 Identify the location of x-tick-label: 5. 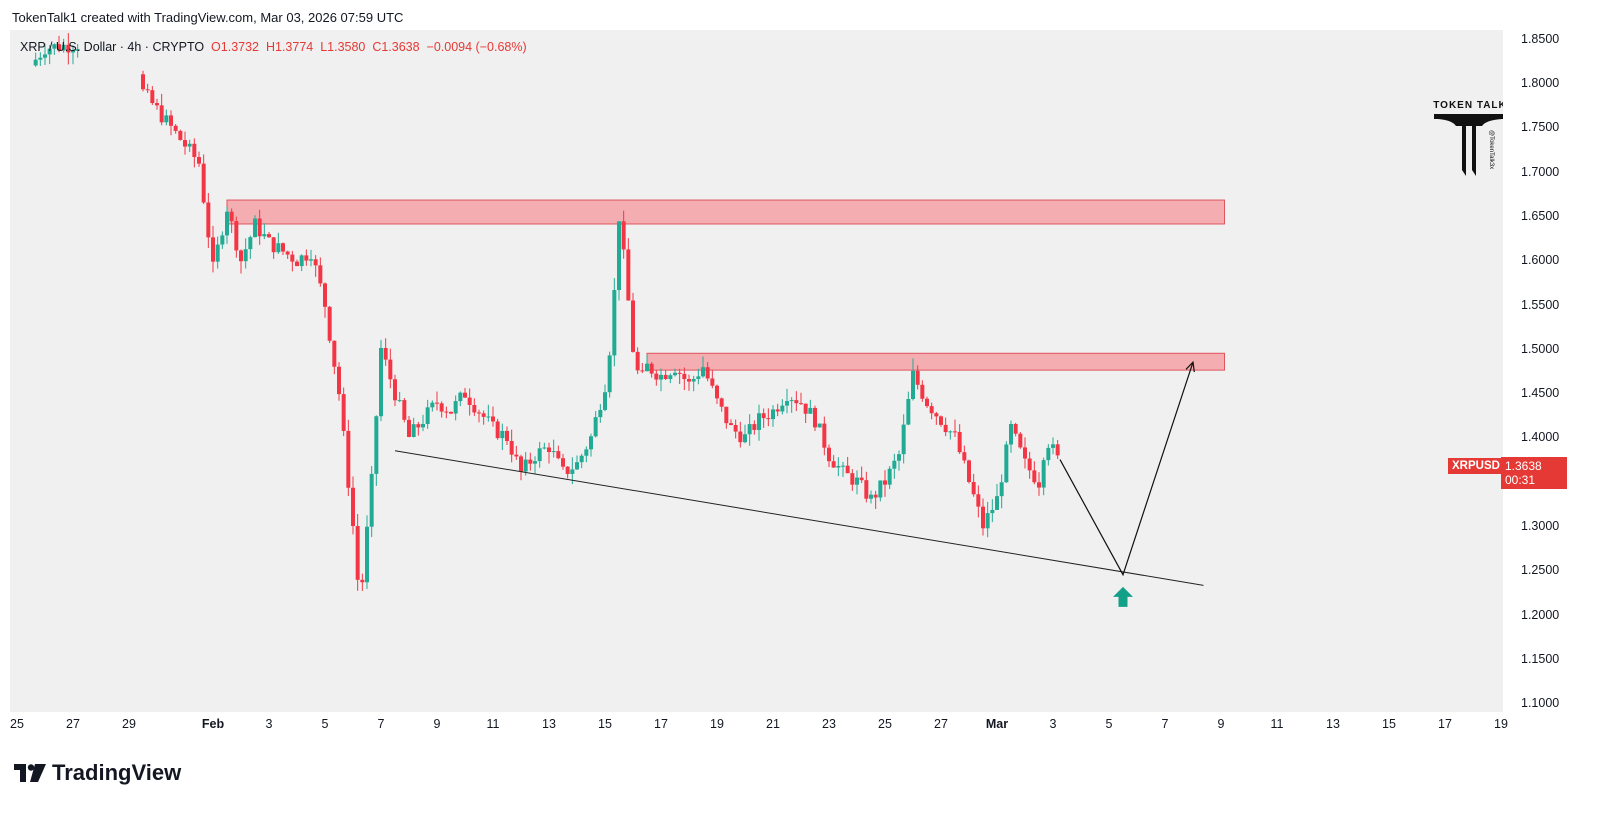
(325, 724).